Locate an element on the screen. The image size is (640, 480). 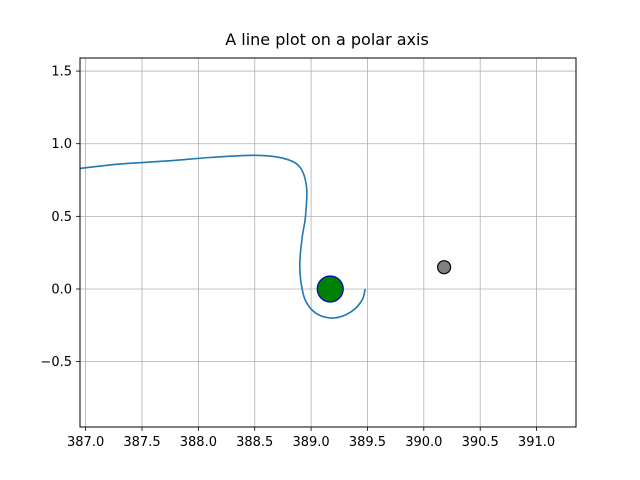
y-axis: −0.5 0.0 0.5 1.0 1.5 is located at coordinates (60, 217).